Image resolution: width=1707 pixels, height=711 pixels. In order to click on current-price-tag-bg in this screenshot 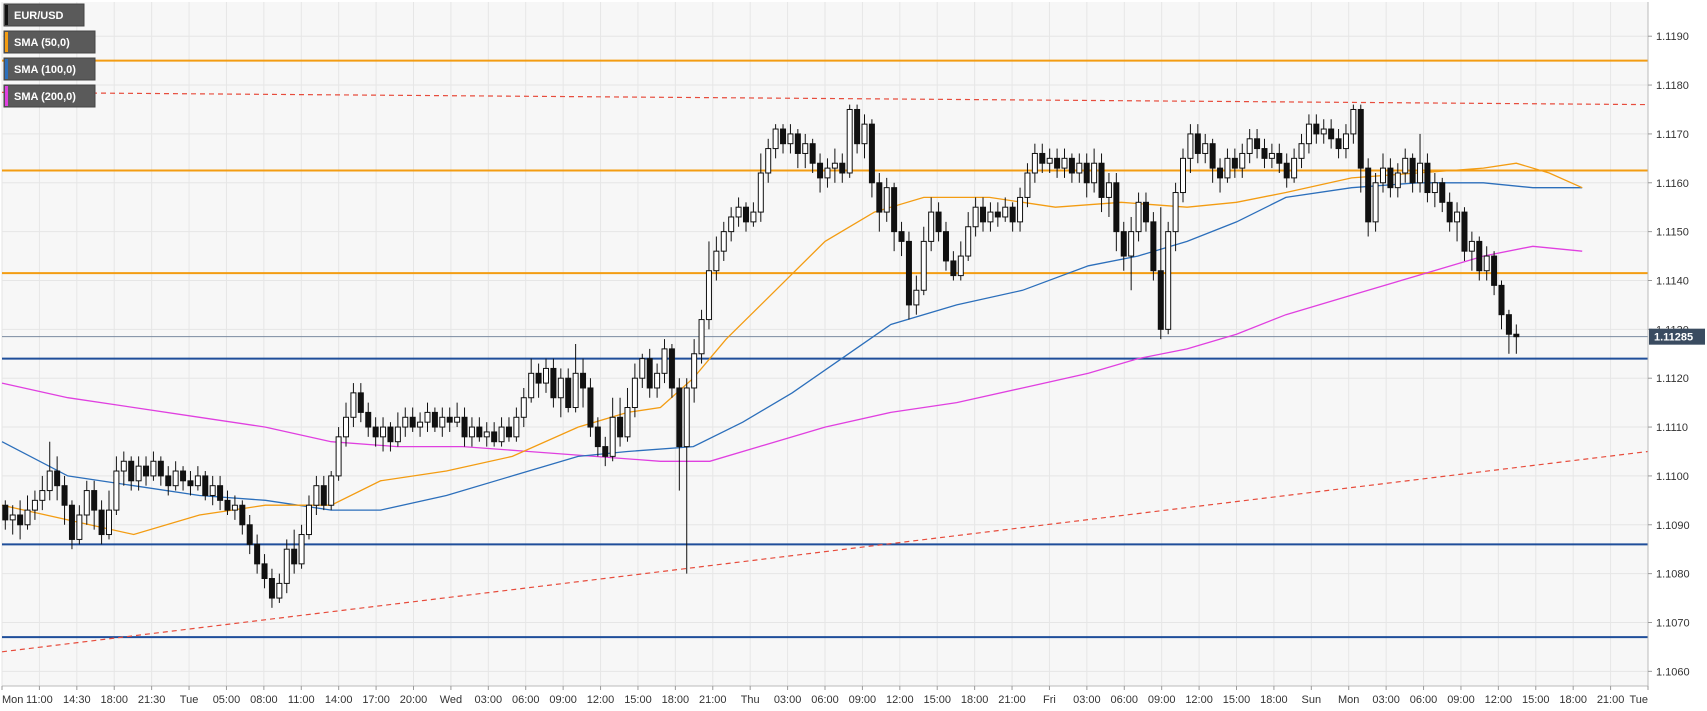, I will do `click(1677, 336)`.